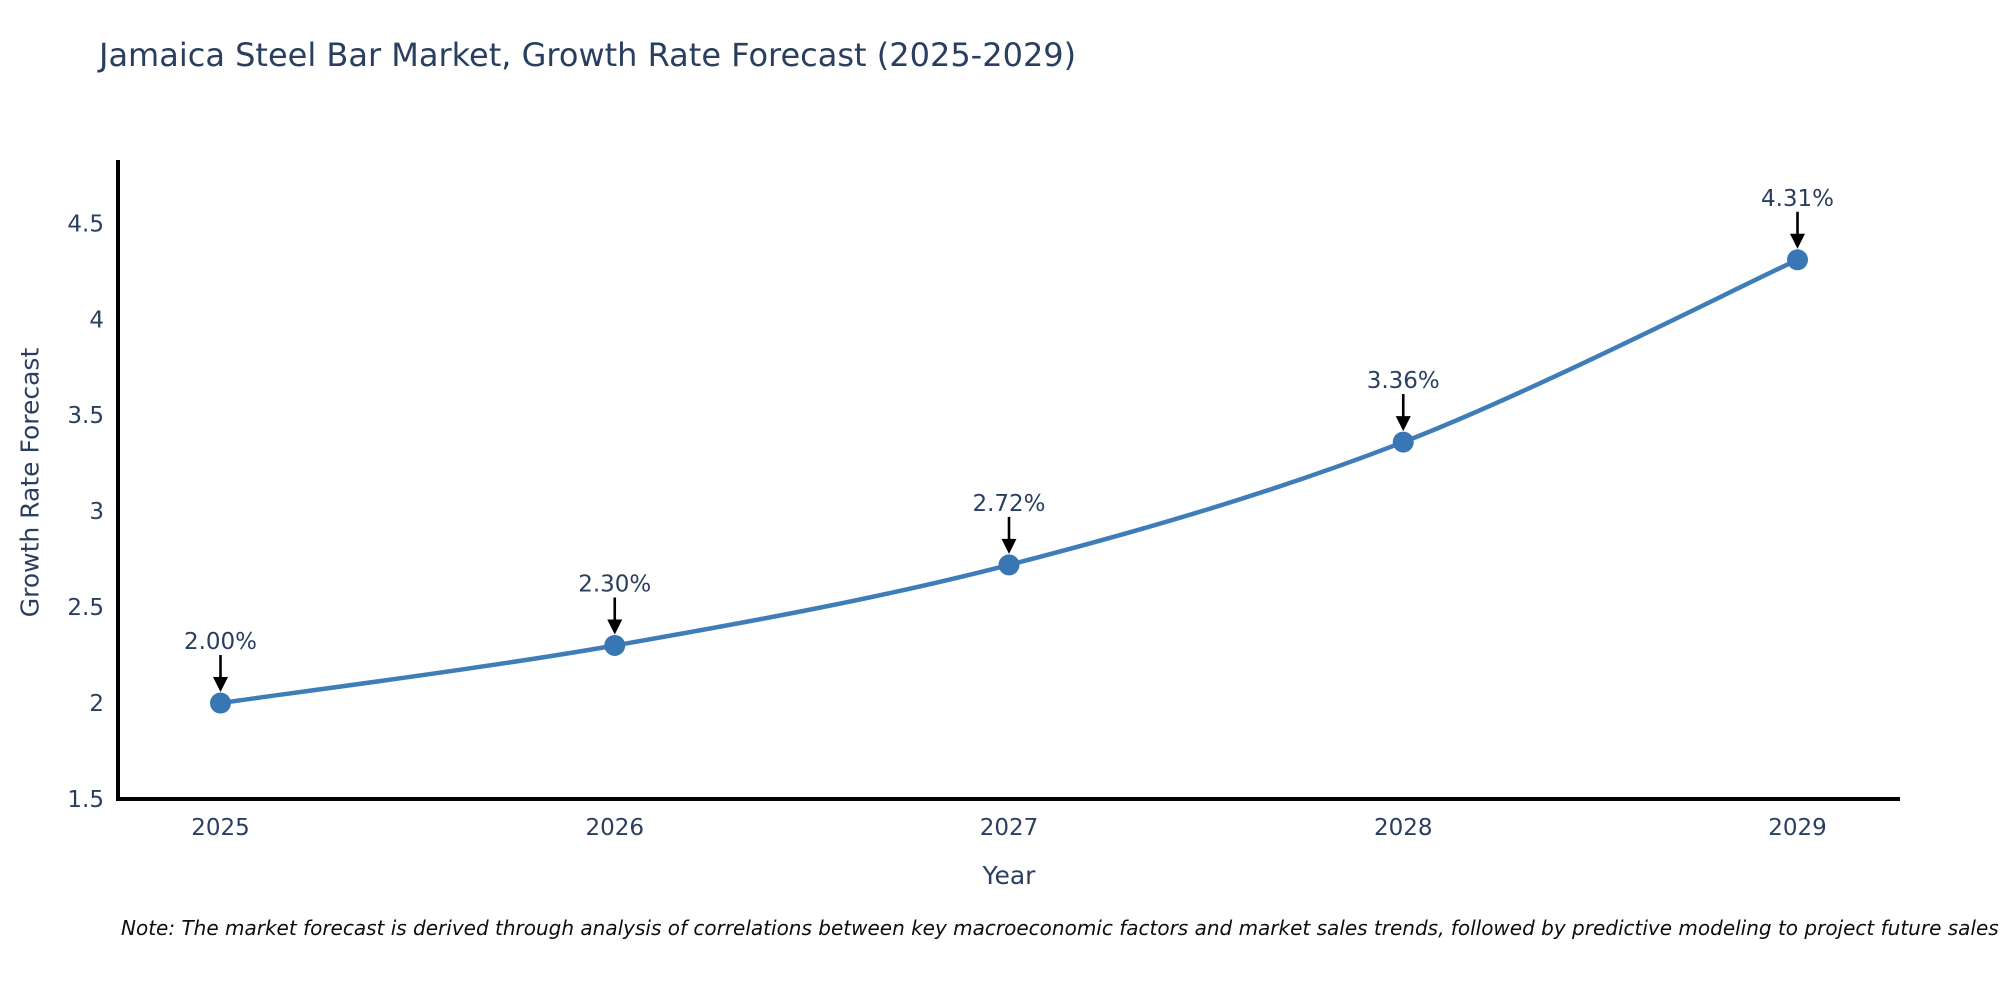  What do you see at coordinates (85, 224) in the screenshot?
I see `y-tick-label-4.5: 4.5` at bounding box center [85, 224].